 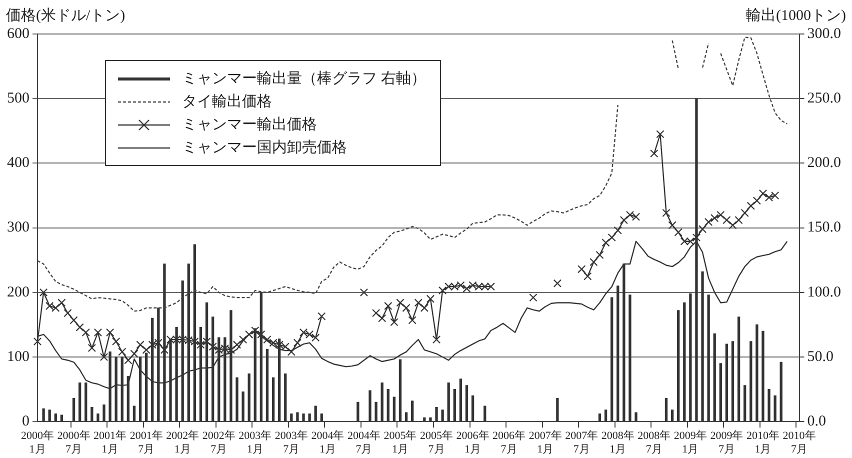 What do you see at coordinates (291, 443) in the screenshot?
I see `x-tick-label: 2003年 7月` at bounding box center [291, 443].